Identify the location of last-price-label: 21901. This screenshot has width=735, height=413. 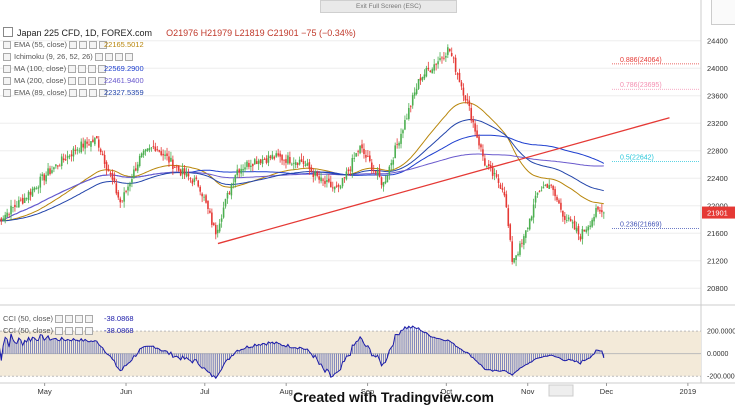
(717, 213).